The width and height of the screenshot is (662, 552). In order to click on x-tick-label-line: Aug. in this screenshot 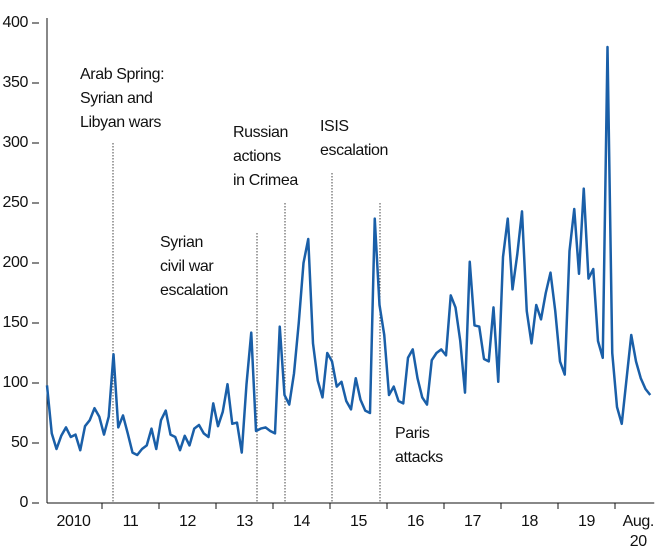, I will do `click(638, 521)`.